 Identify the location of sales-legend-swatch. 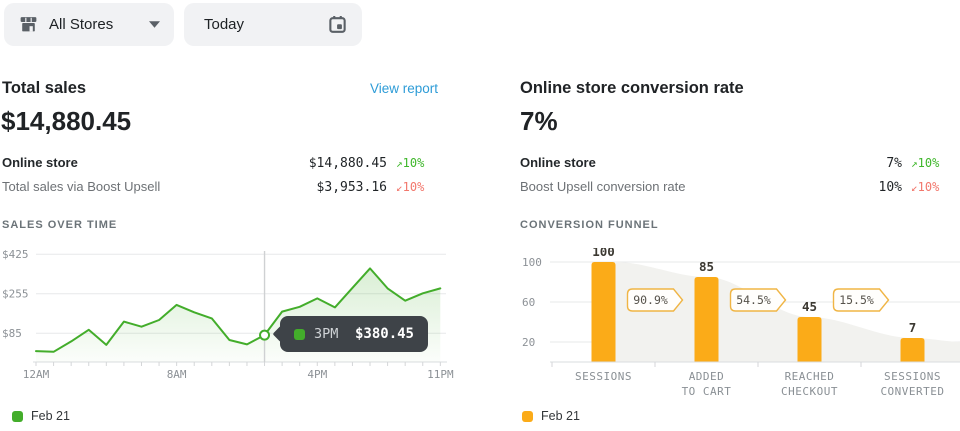
(17, 416).